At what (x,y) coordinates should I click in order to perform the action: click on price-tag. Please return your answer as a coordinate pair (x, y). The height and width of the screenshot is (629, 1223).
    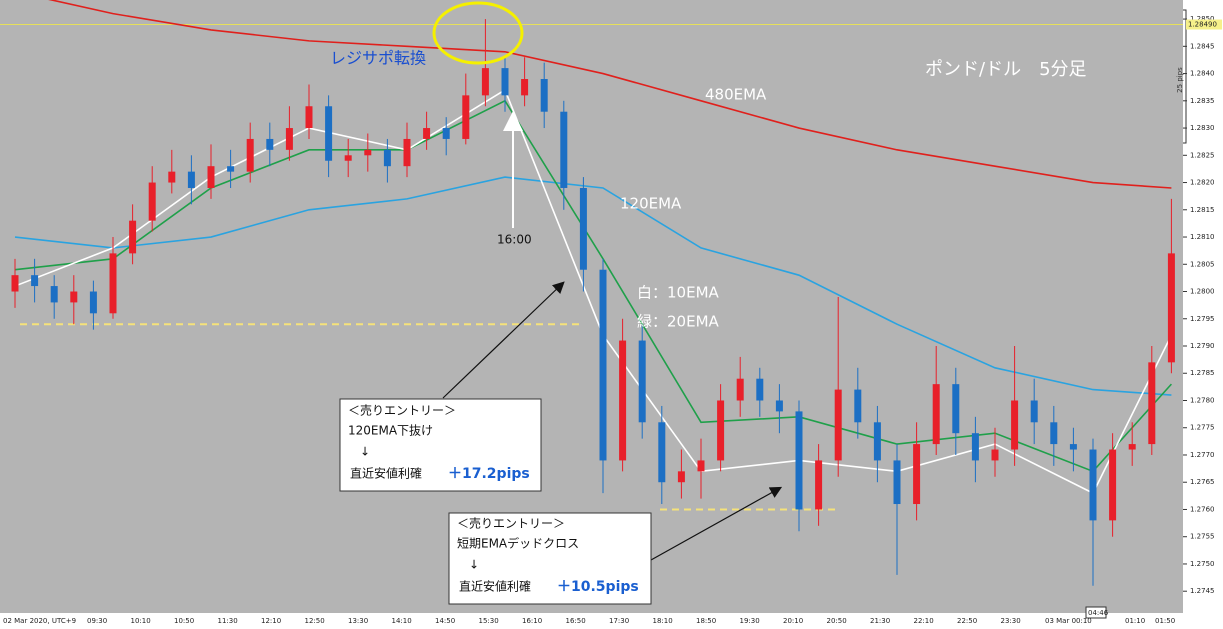
    Looking at the image, I should click on (1204, 24).